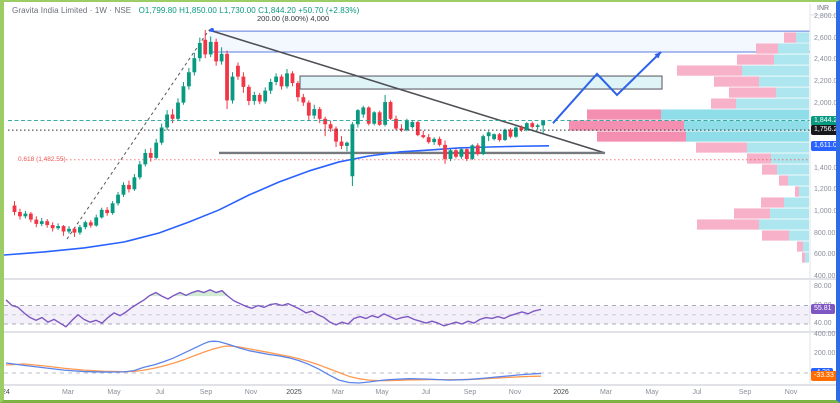 This screenshot has width=840, height=403. I want to click on axis-tick-label: 1,000.00, so click(827, 211).